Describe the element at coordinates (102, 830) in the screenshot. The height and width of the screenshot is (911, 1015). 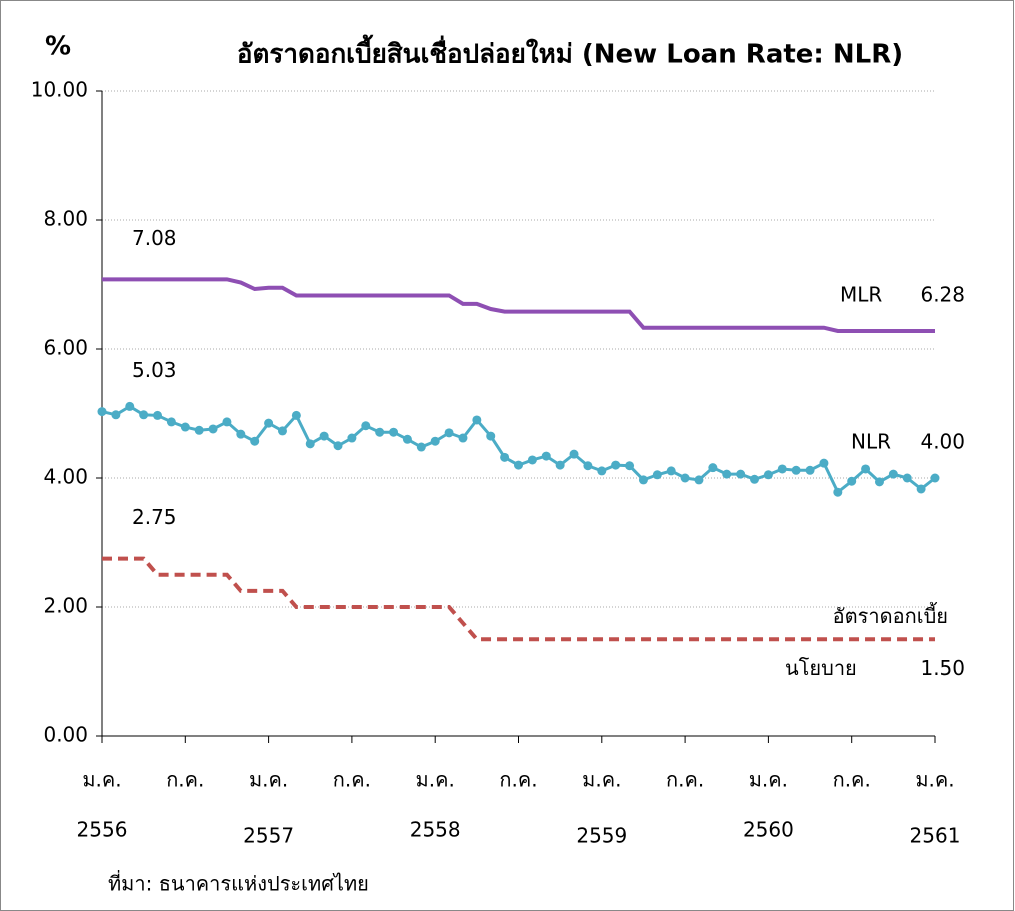
I see `year-label: 2556` at that location.